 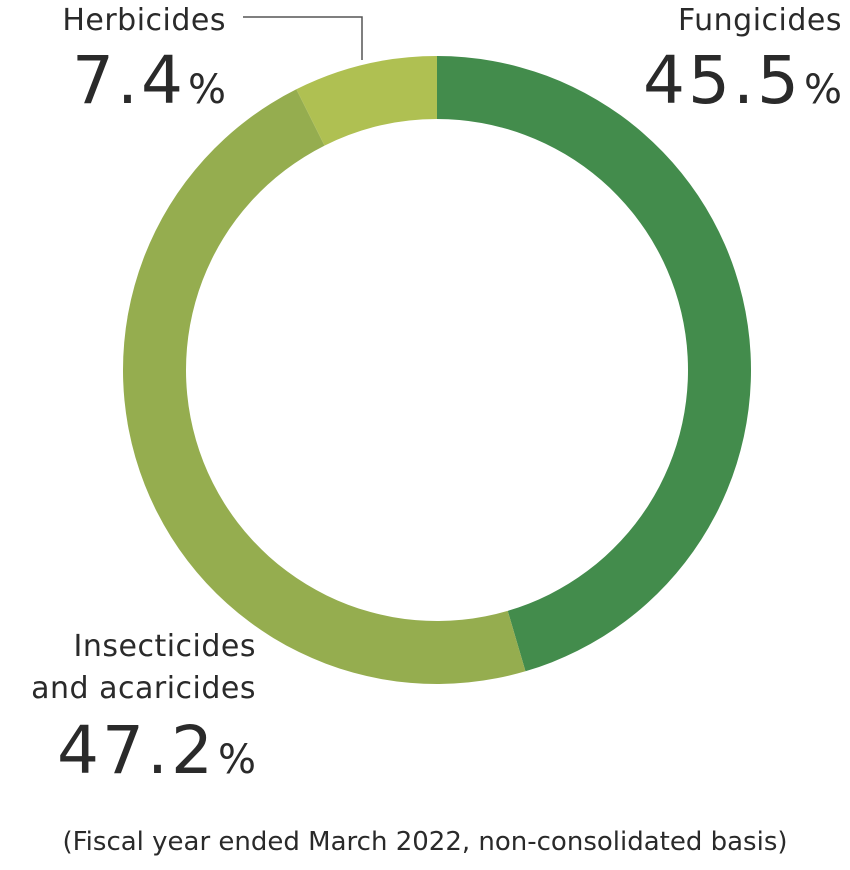 I want to click on insecticides-value: 47.2%, so click(x=143, y=751).